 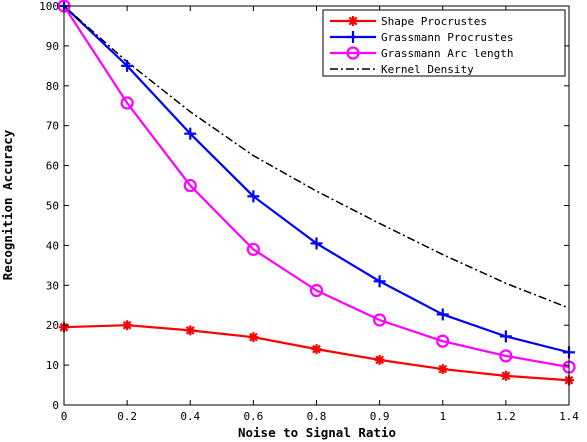 What do you see at coordinates (127, 416) in the screenshot?
I see `x-tick-label: 0.2` at bounding box center [127, 416].